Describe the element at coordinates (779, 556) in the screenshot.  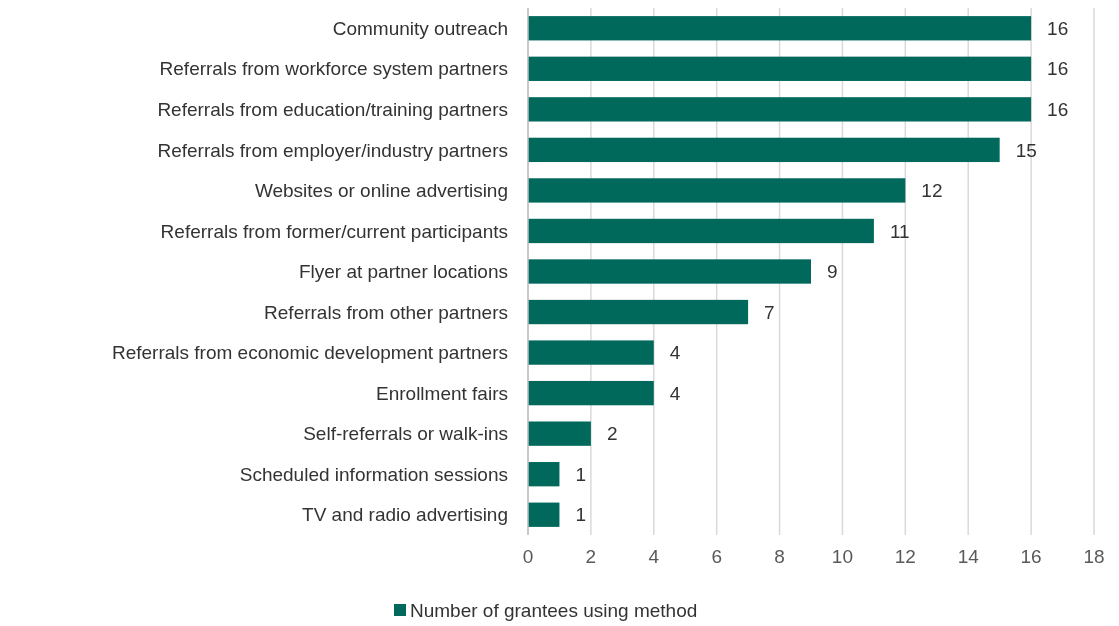
I see `x-tick-label: 8` at that location.